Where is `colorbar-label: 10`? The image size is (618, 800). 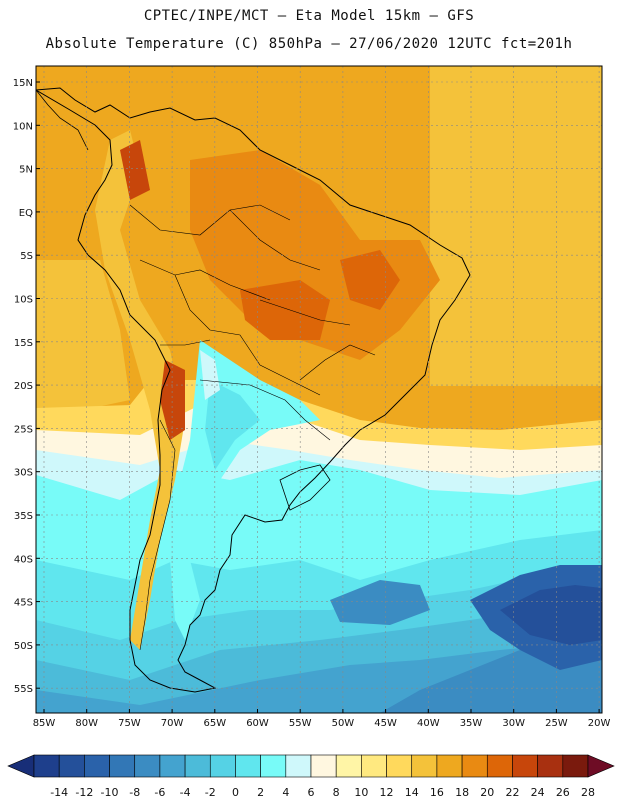 colorbar-label: 10 is located at coordinates (361, 792).